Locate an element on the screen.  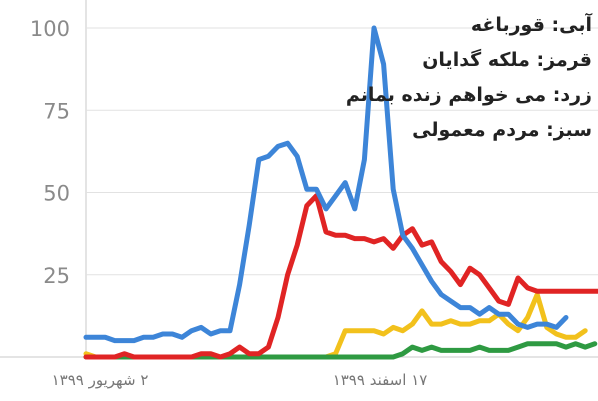
legend-item-red: قرمز: ملکه گدایان is located at coordinates (507, 60).